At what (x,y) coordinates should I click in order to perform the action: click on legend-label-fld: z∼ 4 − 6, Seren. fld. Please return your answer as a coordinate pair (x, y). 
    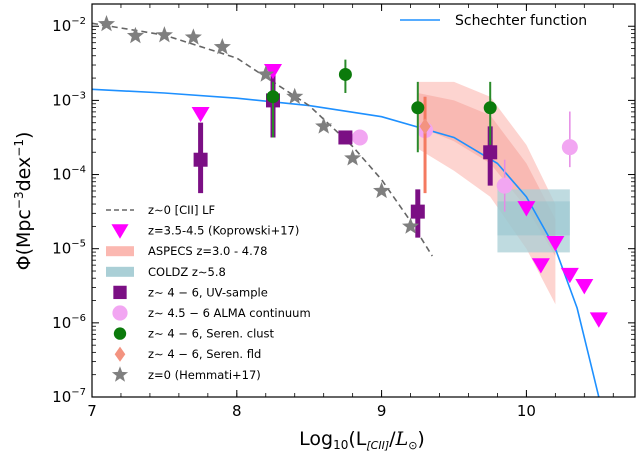
    Looking at the image, I should click on (204, 354).